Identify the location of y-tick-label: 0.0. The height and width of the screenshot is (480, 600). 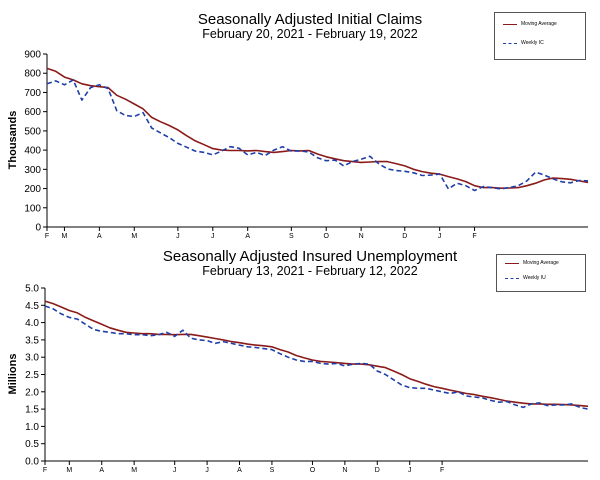
(32, 462).